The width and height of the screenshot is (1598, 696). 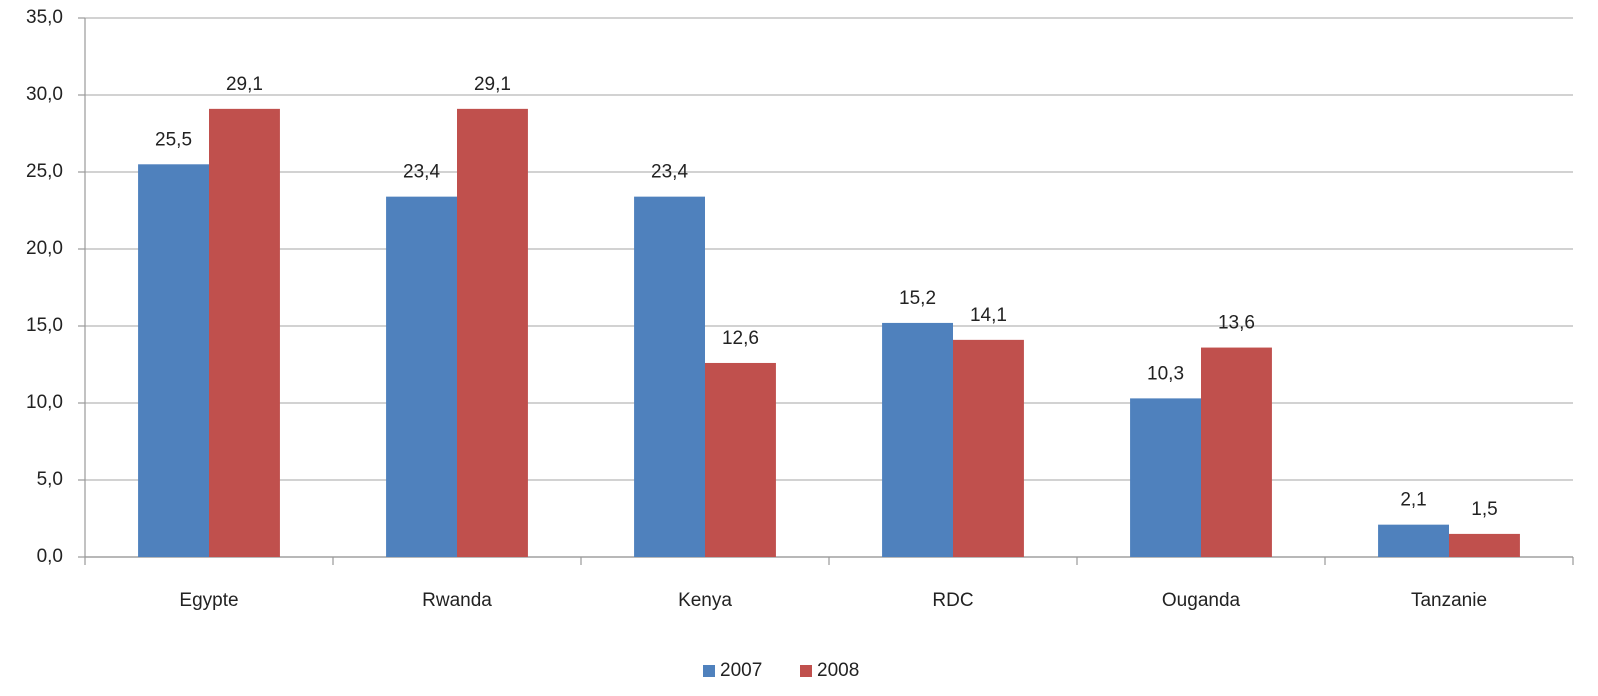 What do you see at coordinates (44, 325) in the screenshot?
I see `y-tick-label: 15,0` at bounding box center [44, 325].